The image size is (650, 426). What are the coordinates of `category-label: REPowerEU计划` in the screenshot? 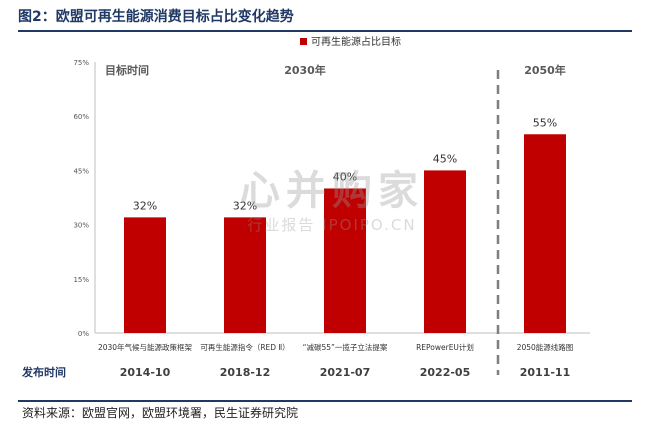 It's located at (445, 347).